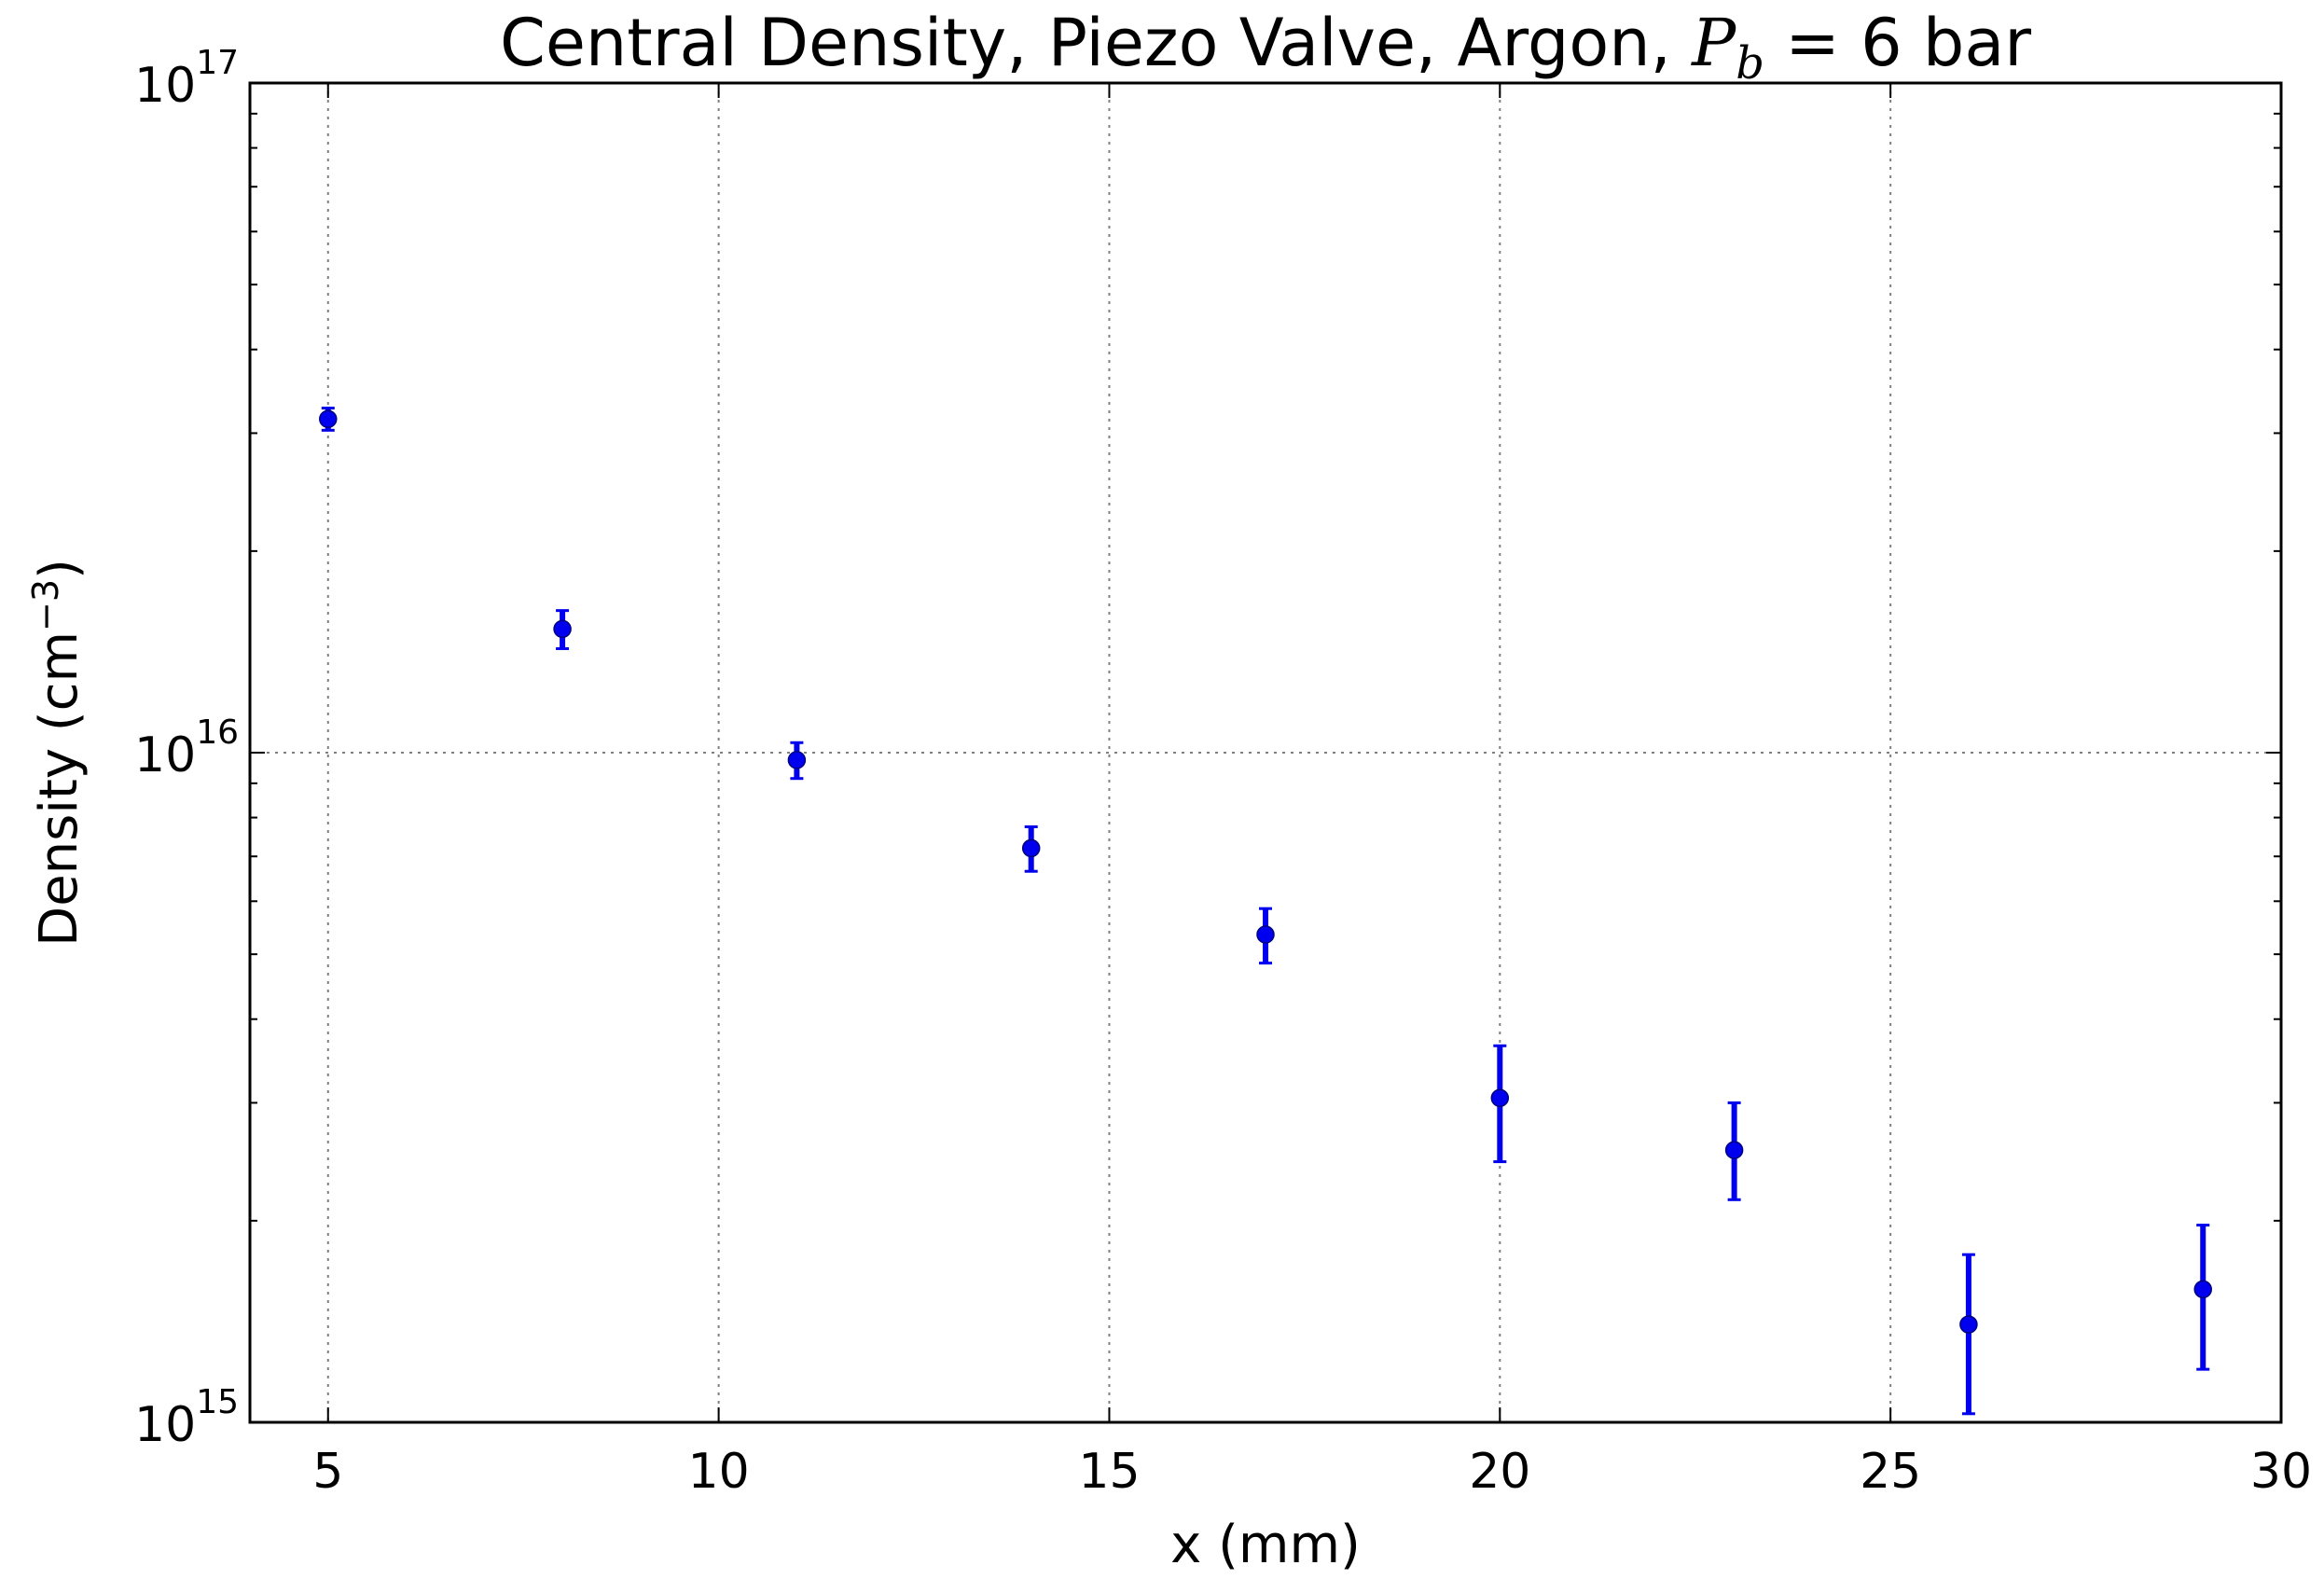  Describe the element at coordinates (1312, 1472) in the screenshot. I see `x-tick-labels: 5 10 15 20 25 30` at that location.